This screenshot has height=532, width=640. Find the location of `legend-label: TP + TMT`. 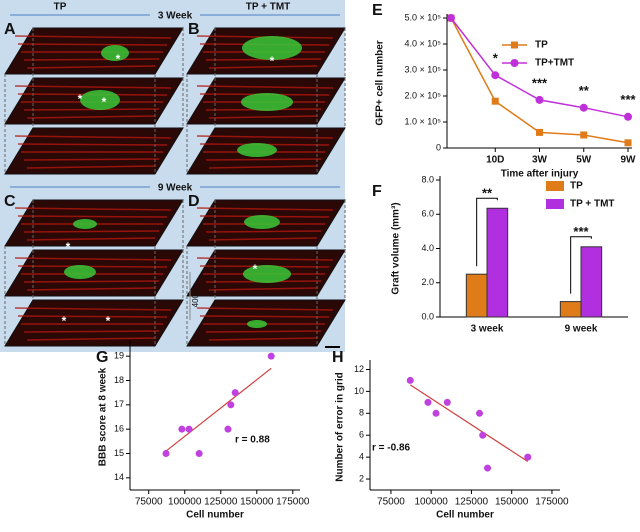

legend-label: TP + TMT is located at coordinates (592, 204).